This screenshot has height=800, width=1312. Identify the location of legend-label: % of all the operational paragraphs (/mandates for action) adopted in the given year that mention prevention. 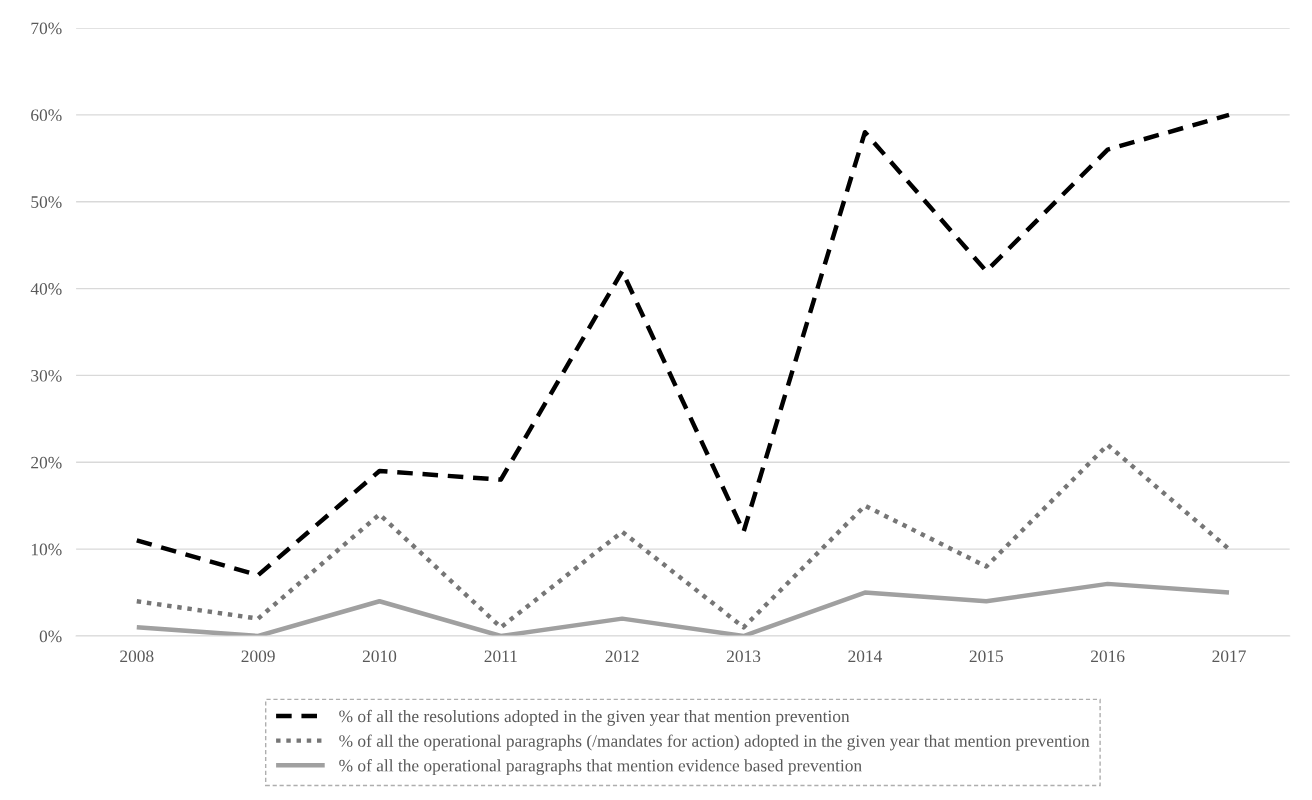
(714, 742).